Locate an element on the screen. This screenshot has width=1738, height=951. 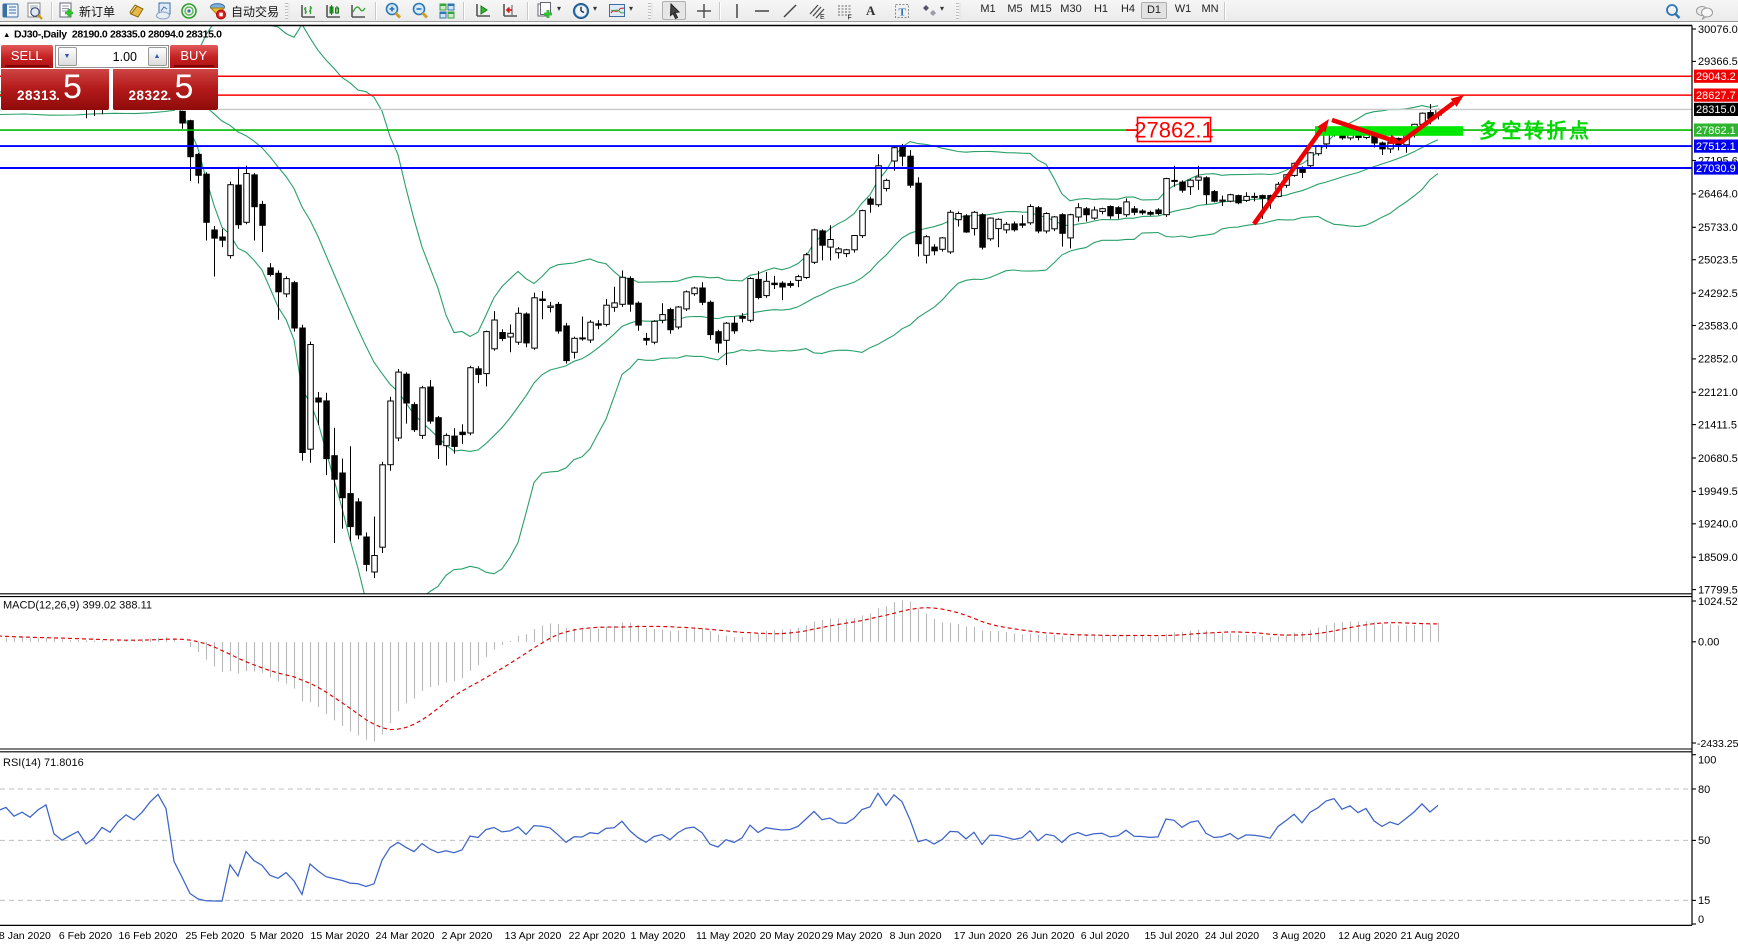
svg-text: 28315.0 is located at coordinates (1716, 110).